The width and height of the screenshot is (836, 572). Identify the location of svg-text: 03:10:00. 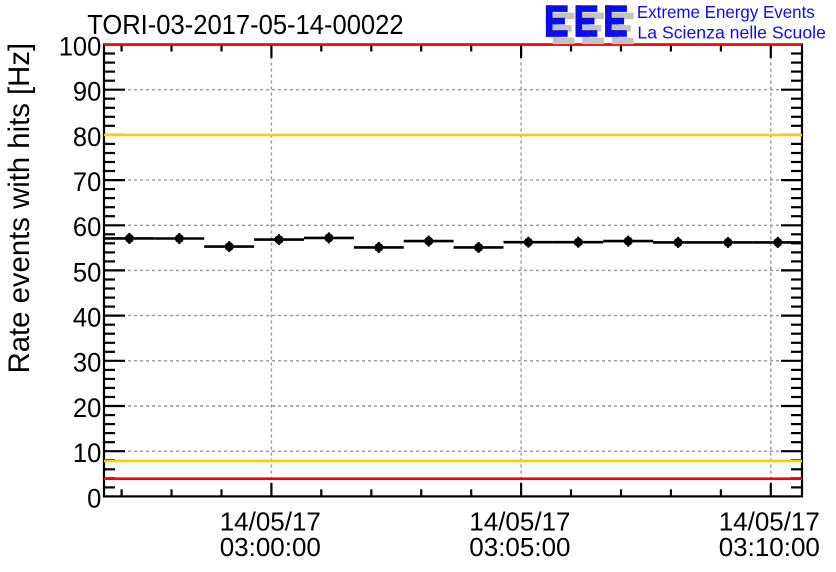
(769, 547).